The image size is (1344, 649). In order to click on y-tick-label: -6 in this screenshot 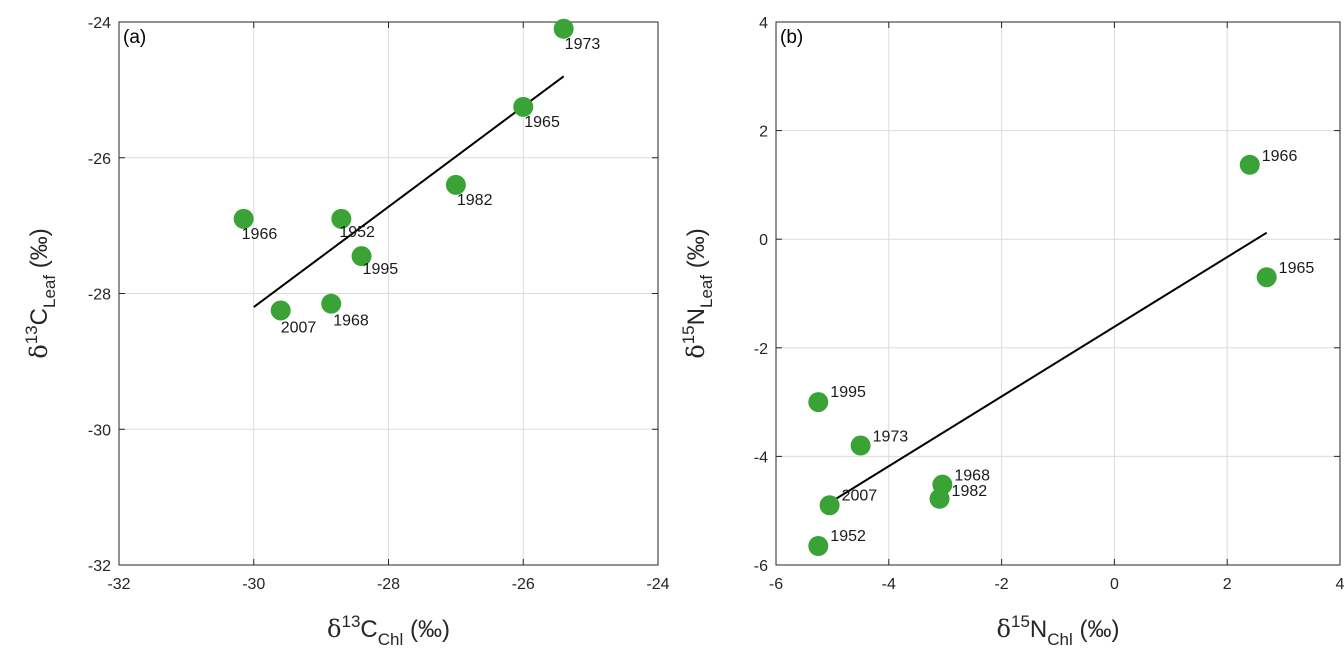, I will do `click(761, 566)`.